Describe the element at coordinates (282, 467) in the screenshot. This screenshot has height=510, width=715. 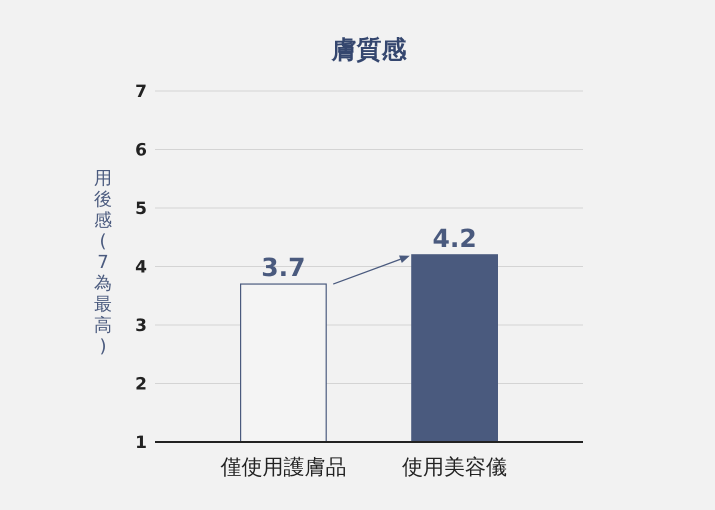
I see `x-tick-label: 僅使用護膚品` at that location.